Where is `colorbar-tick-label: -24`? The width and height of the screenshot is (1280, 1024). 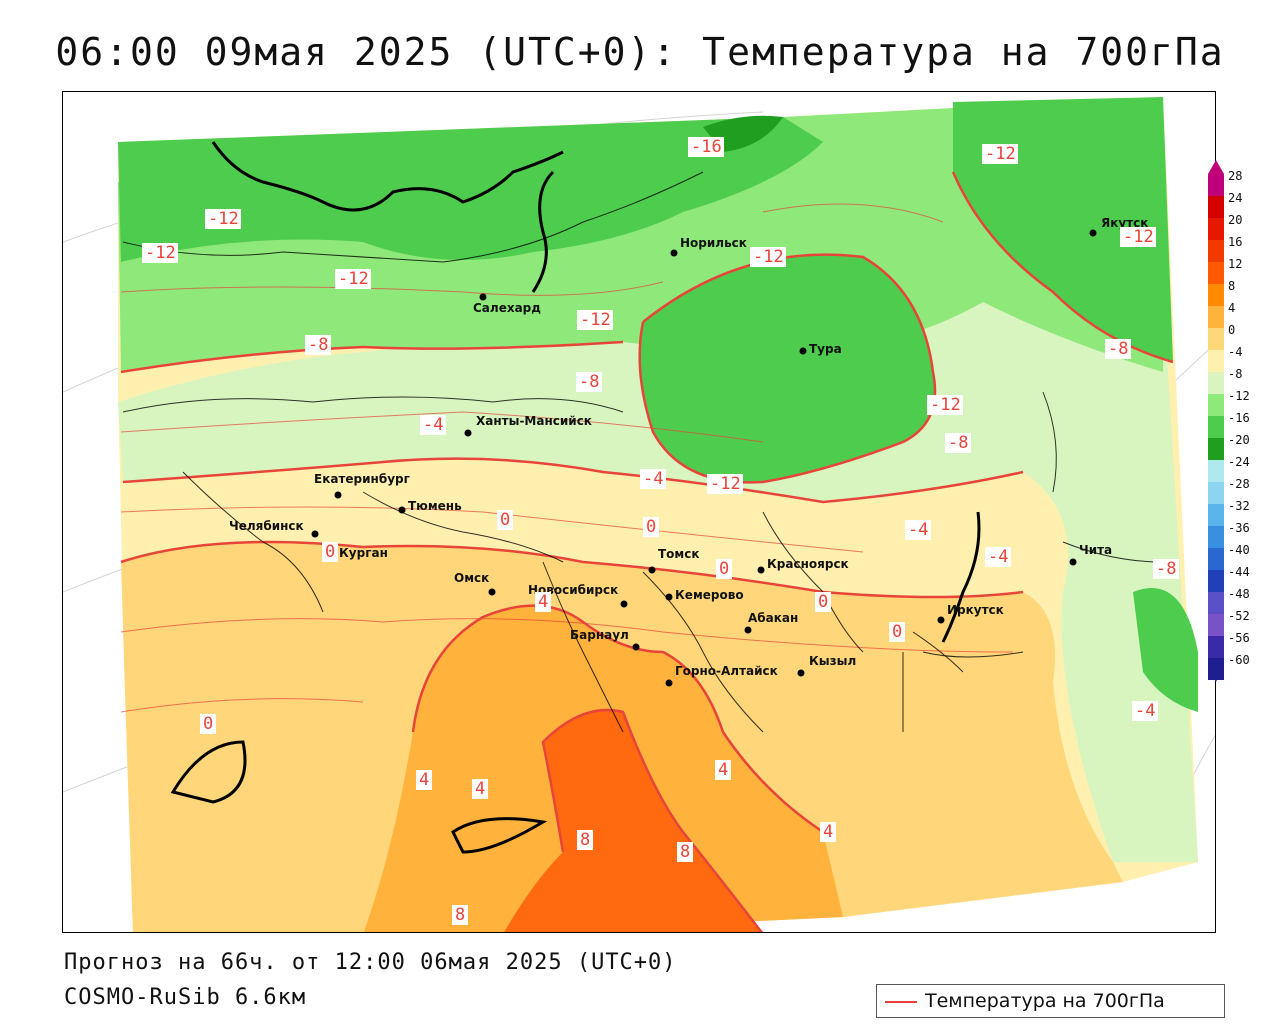
colorbar-tick-label: -24 is located at coordinates (1239, 462).